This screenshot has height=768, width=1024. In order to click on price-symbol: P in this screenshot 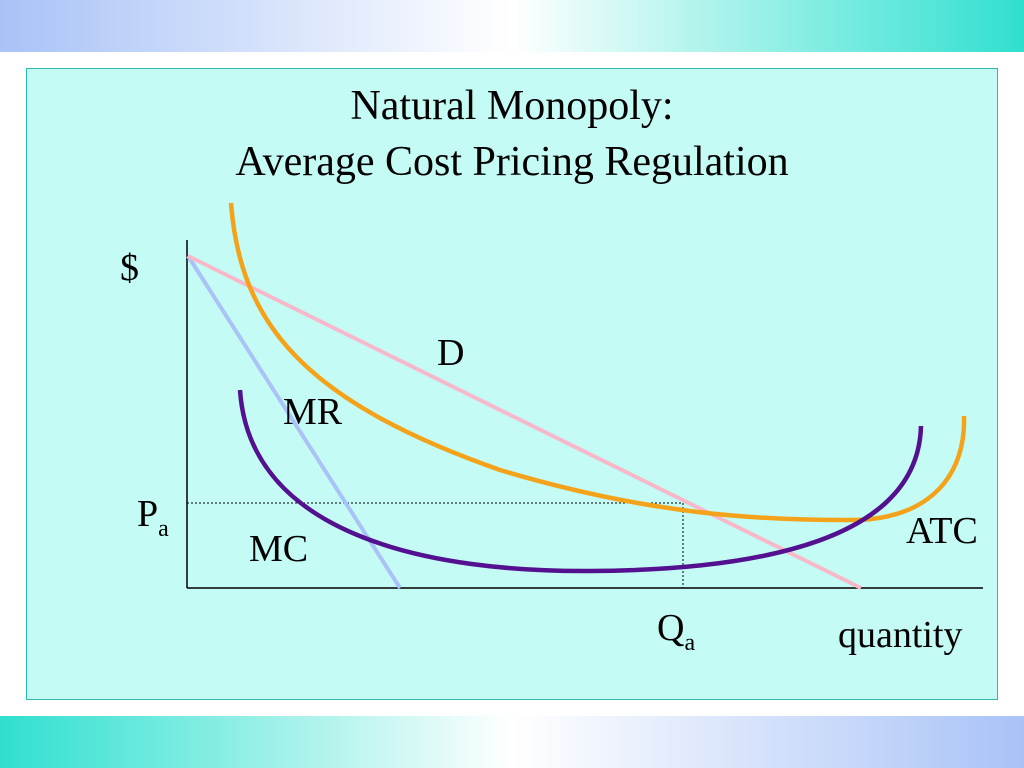, I will do `click(147, 514)`.